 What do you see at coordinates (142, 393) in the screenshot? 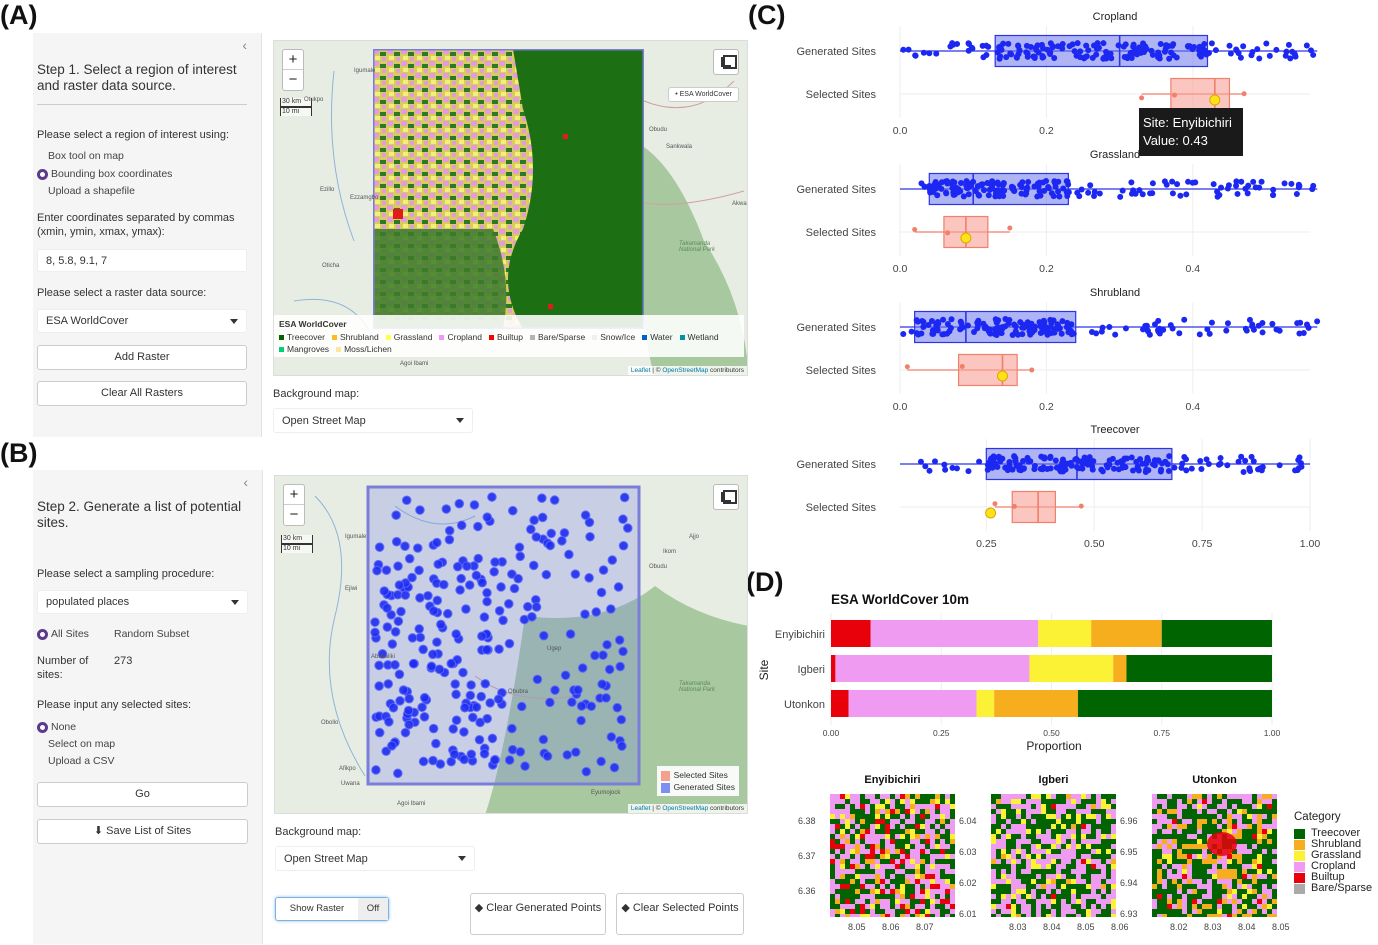
I see `clear-rasters-button: Clear All Rasters` at bounding box center [142, 393].